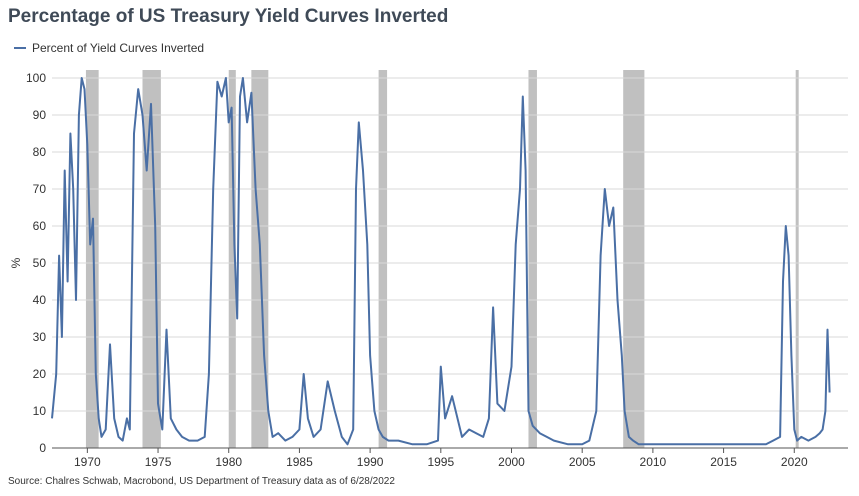 This screenshot has width=859, height=496. What do you see at coordinates (40, 226) in the screenshot?
I see `y-tick-label-60: 60` at bounding box center [40, 226].